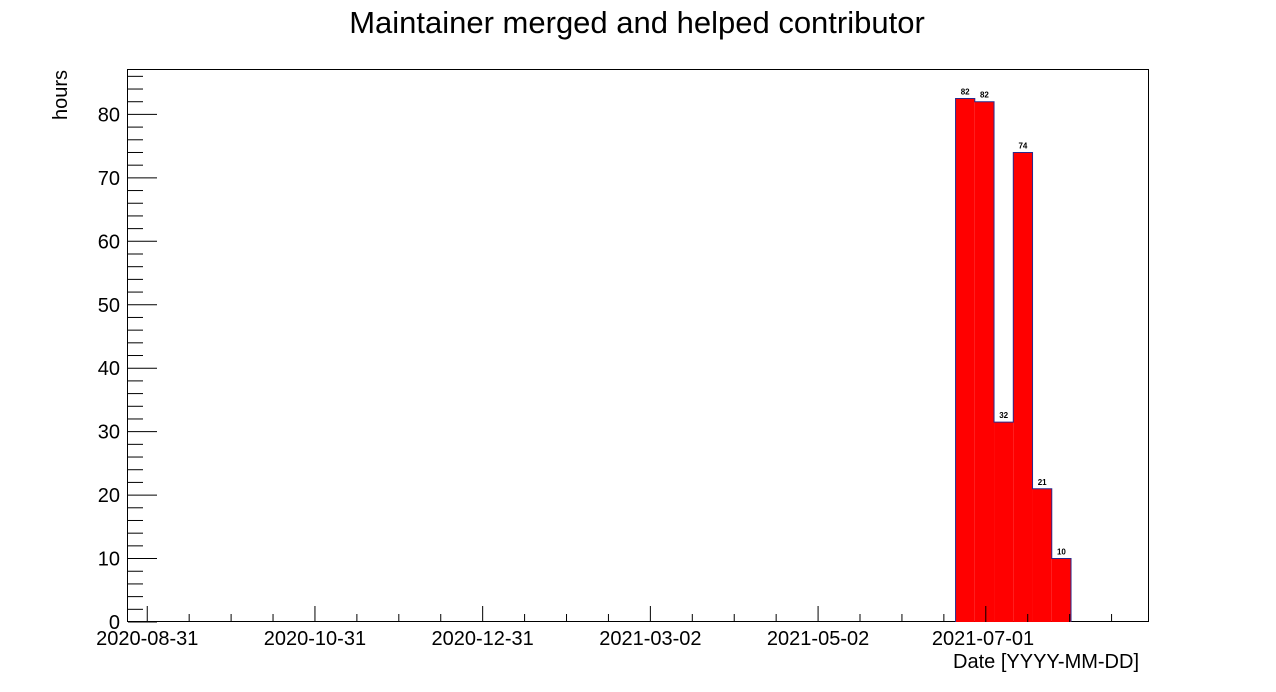  I want to click on x-tick-label: 2021-03-02, so click(650, 639).